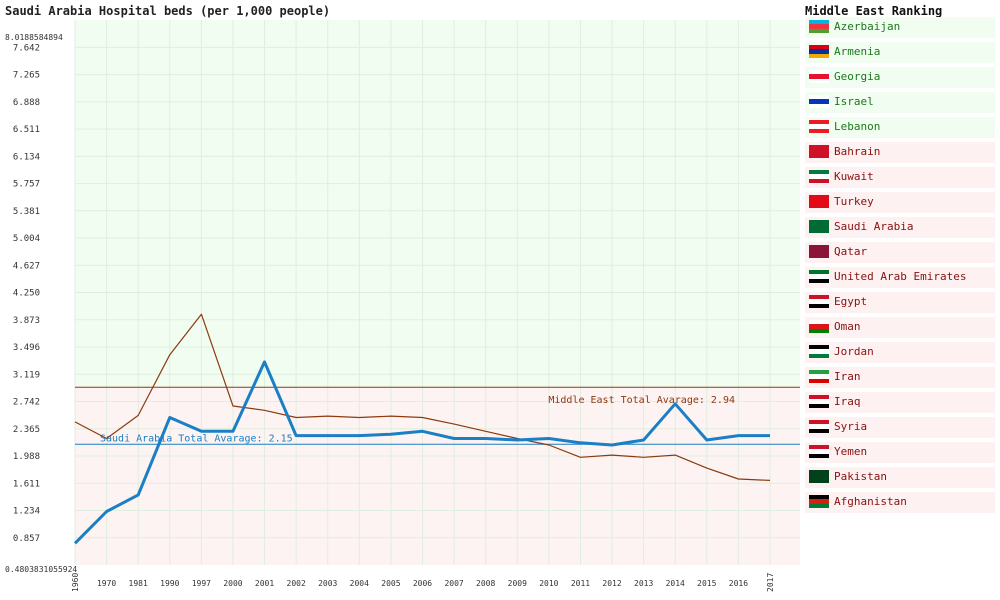  Describe the element at coordinates (296, 583) in the screenshot. I see `x-tick-label: 2002` at that location.